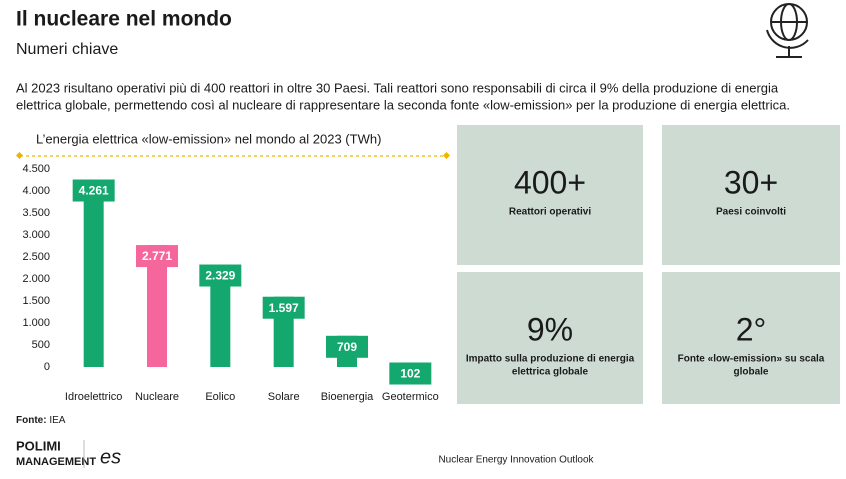 The width and height of the screenshot is (846, 479). What do you see at coordinates (347, 397) in the screenshot?
I see `x-tick-label: Bioenergia` at bounding box center [347, 397].